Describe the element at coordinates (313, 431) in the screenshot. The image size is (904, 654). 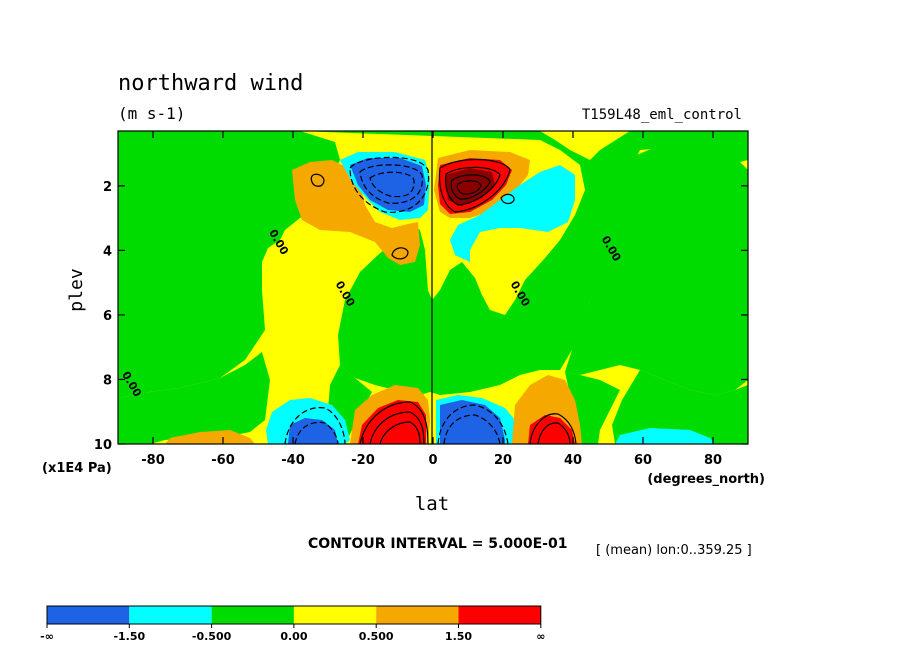
I see `fill-blue-lower-sh` at that location.